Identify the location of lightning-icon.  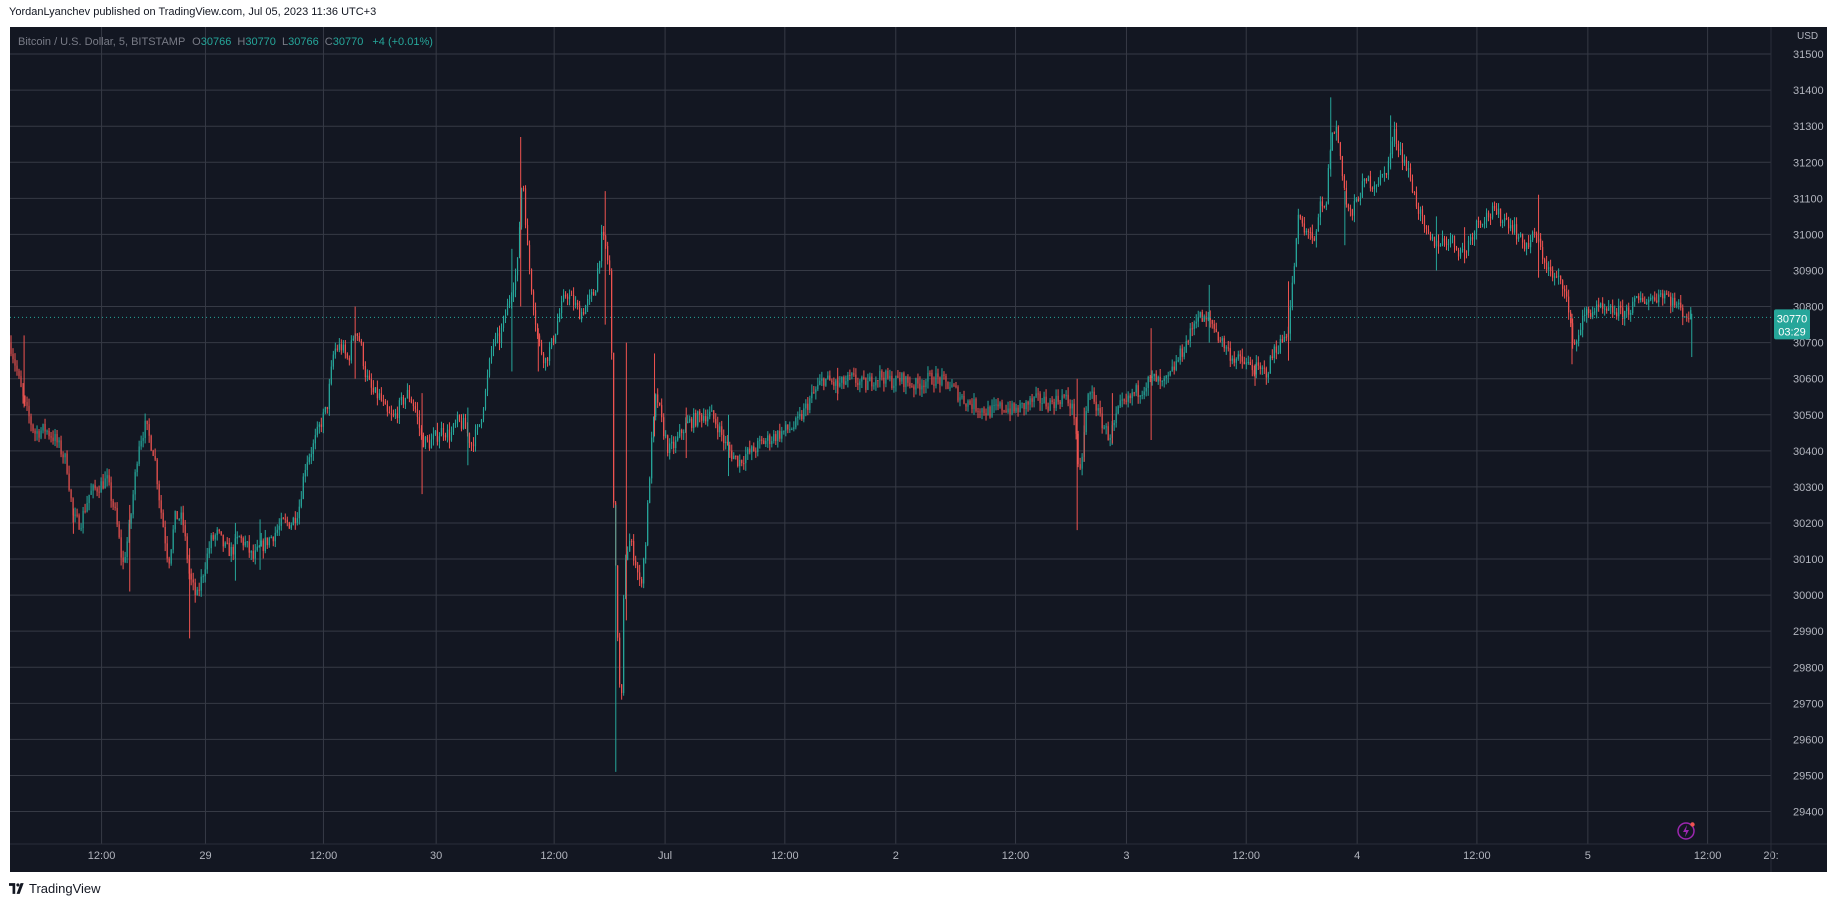
(1686, 831).